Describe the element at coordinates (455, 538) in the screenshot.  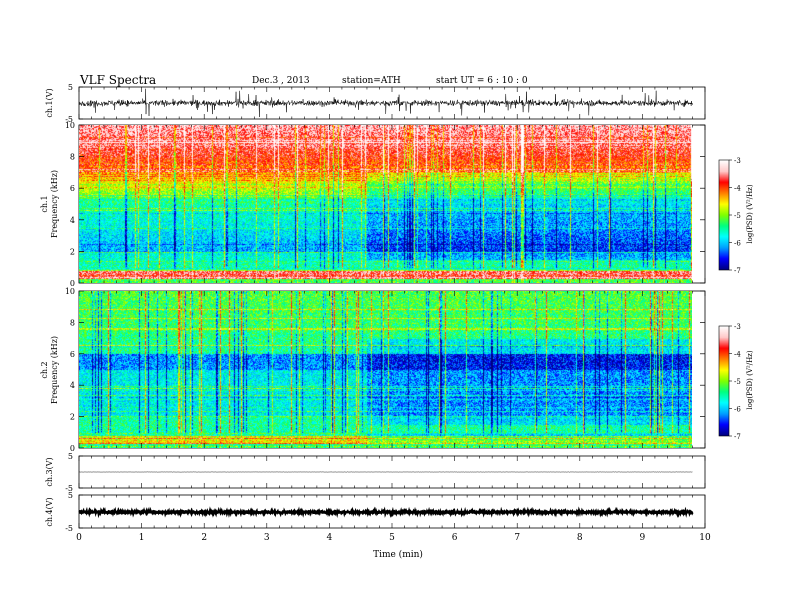
I see `x-tick-label: 6` at that location.